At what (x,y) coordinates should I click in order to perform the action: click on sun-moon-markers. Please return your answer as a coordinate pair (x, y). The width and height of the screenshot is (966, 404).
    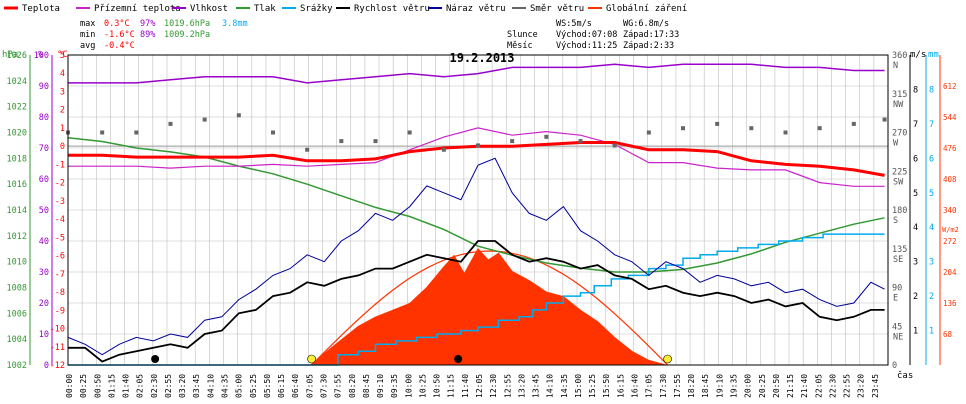
    Looking at the image, I should click on (411, 359).